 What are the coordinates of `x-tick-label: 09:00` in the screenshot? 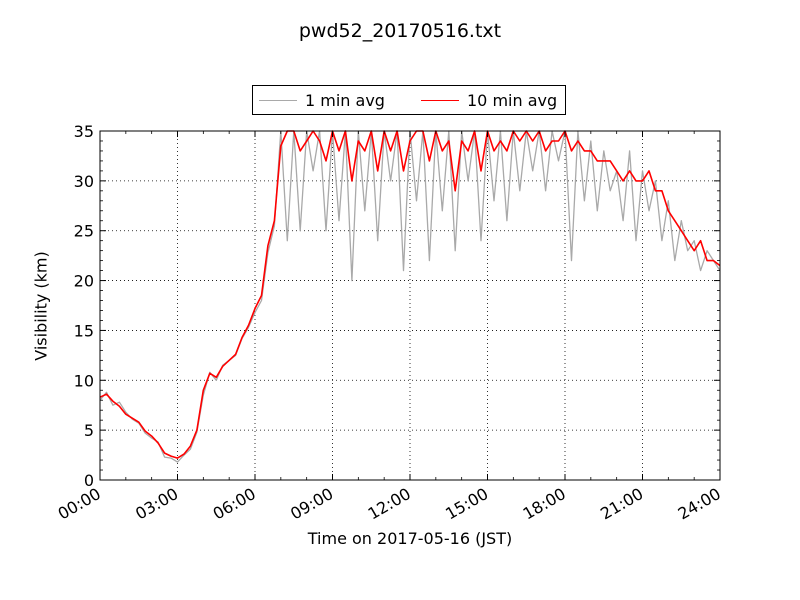 It's located at (311, 504).